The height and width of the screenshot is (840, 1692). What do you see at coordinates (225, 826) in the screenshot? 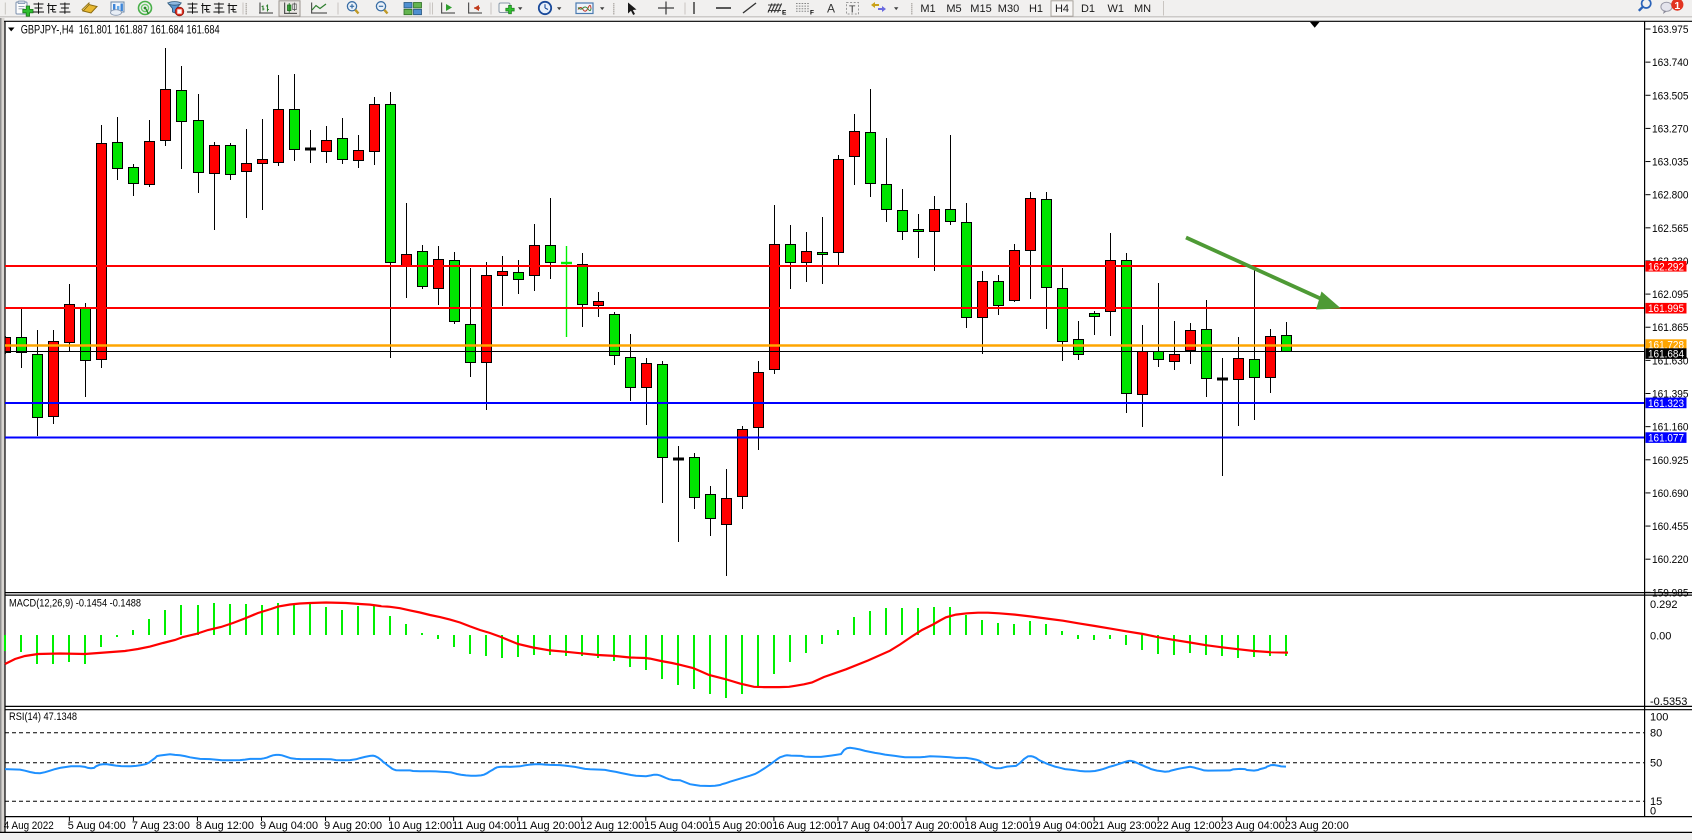
I see `svg-text: 8 Aug 12:00` at bounding box center [225, 826].